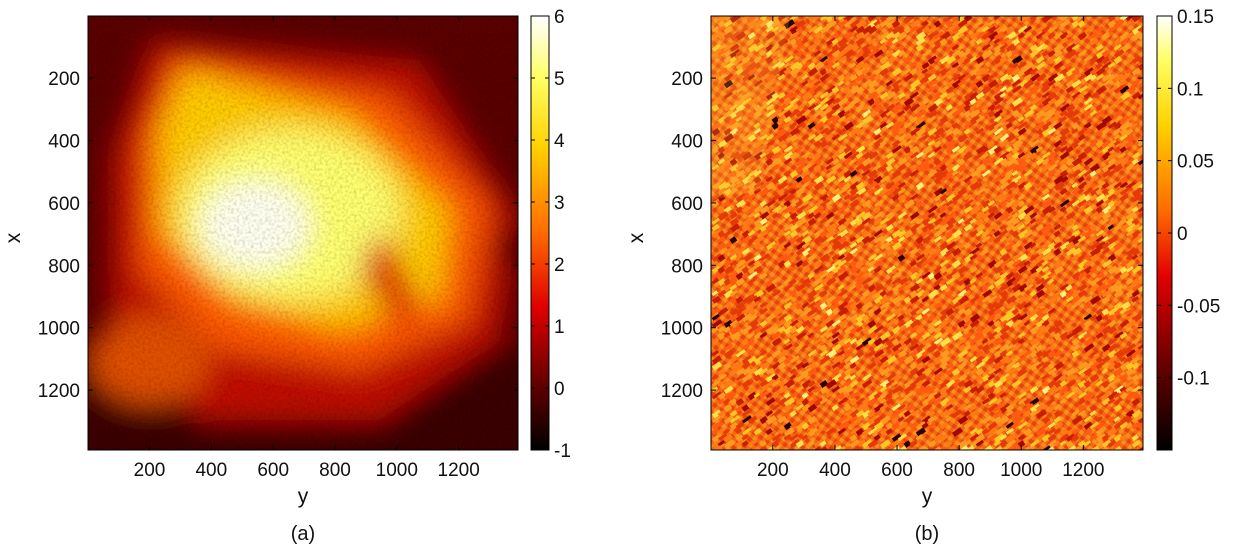 This screenshot has height=547, width=1235. What do you see at coordinates (303, 496) in the screenshot?
I see `x-axis-label-a: y` at bounding box center [303, 496].